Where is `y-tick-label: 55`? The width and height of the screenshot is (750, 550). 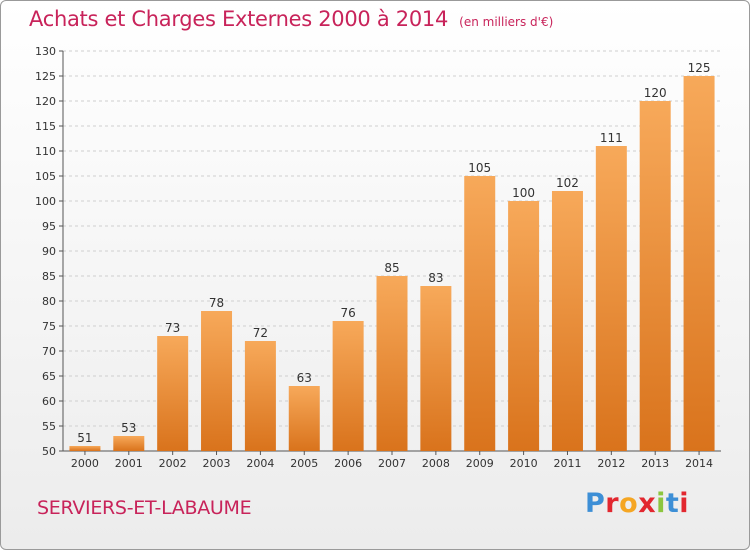 y-tick-label: 55 is located at coordinates (49, 426).